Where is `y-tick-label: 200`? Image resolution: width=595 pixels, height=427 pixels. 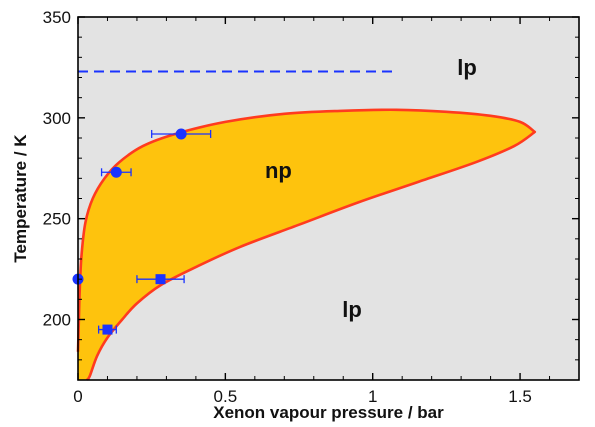 y-tick-label: 200 is located at coordinates (57, 320).